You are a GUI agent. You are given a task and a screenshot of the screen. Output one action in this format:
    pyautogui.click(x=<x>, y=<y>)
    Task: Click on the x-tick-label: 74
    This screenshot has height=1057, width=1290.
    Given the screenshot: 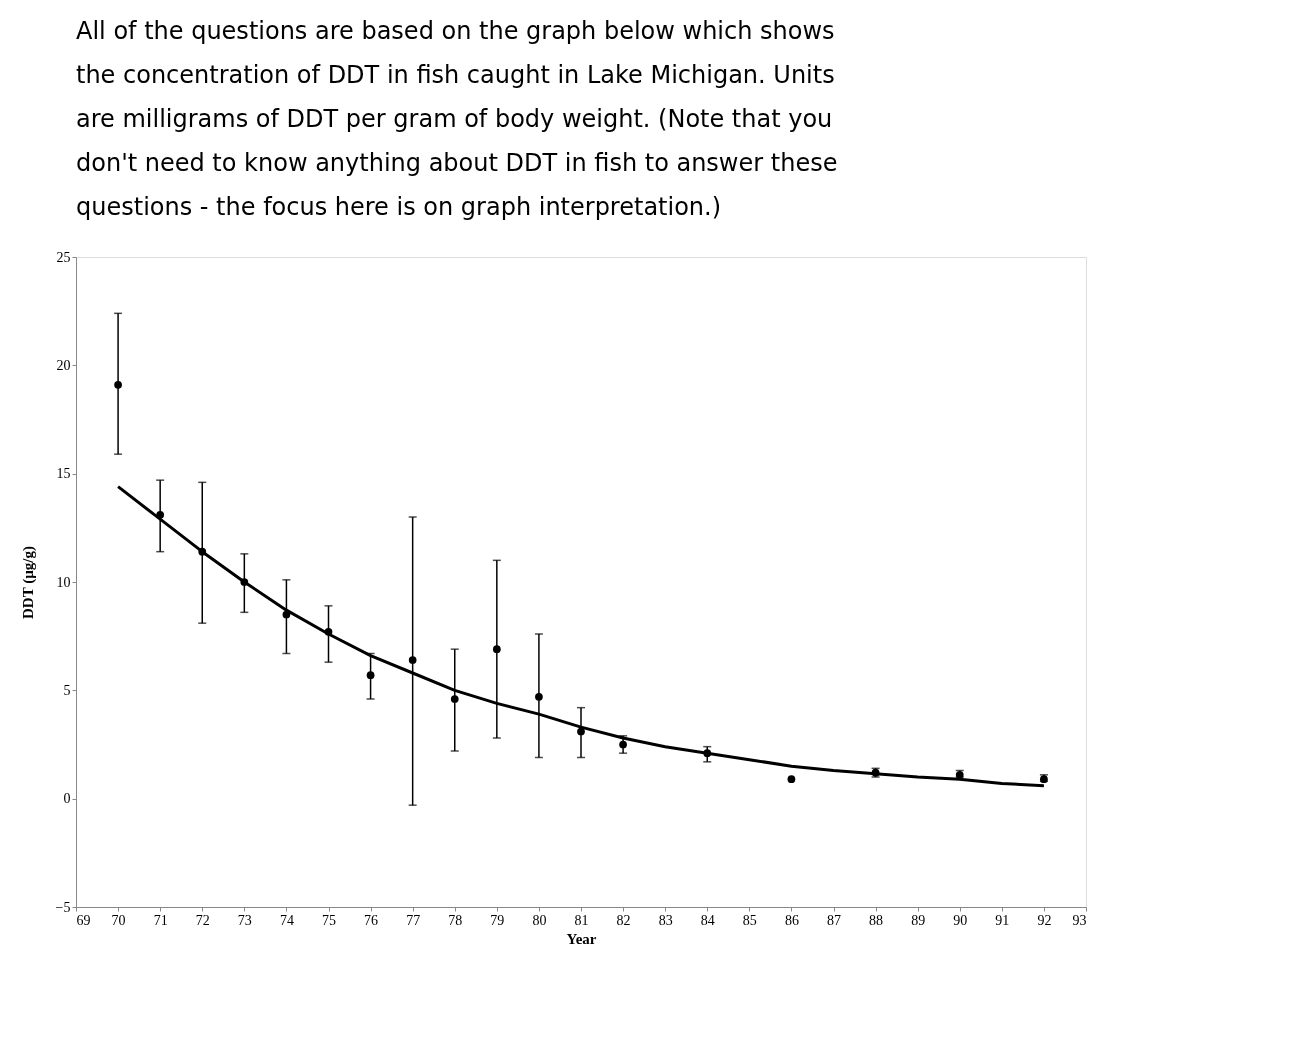 What is the action you would take?
    pyautogui.click(x=286, y=920)
    